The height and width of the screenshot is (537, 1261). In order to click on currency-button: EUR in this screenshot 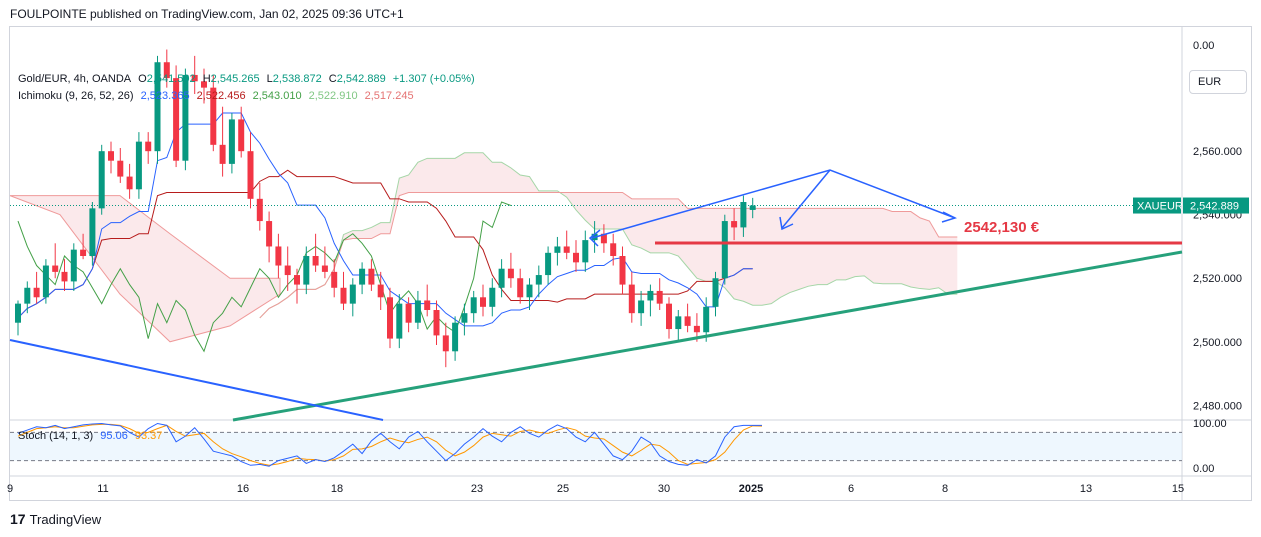, I will do `click(1218, 82)`.